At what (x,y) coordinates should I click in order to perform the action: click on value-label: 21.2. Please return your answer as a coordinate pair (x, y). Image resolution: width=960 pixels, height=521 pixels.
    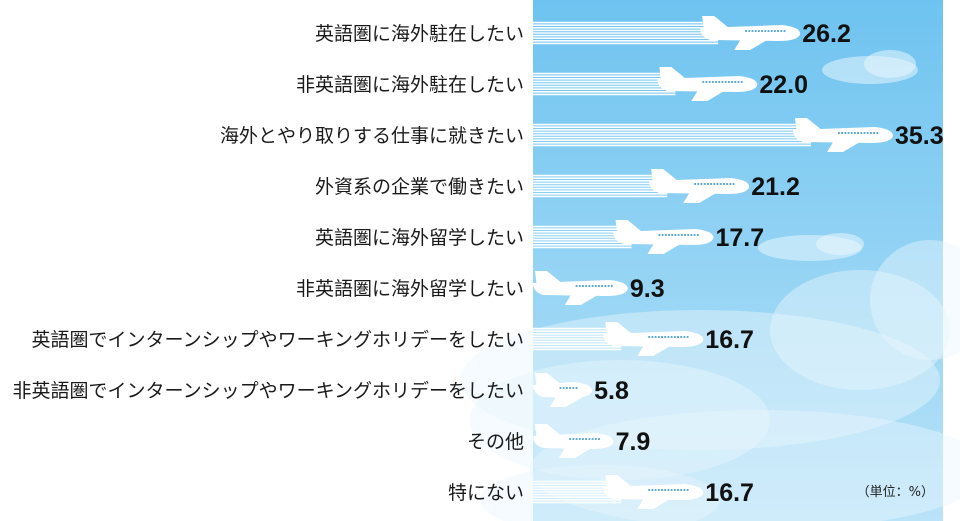
    Looking at the image, I should click on (775, 187).